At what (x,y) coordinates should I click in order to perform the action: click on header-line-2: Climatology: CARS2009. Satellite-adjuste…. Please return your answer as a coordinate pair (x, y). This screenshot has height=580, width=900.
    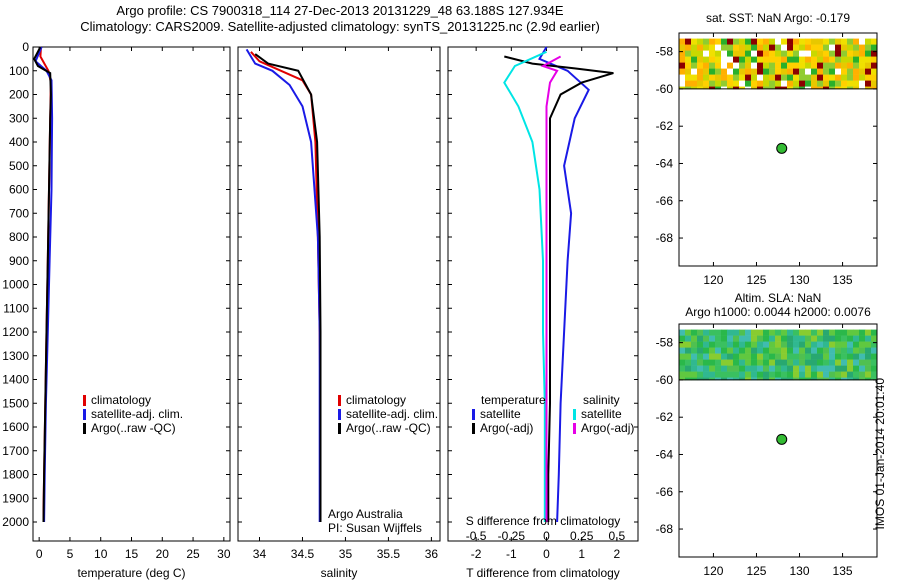
    Looking at the image, I should click on (340, 26).